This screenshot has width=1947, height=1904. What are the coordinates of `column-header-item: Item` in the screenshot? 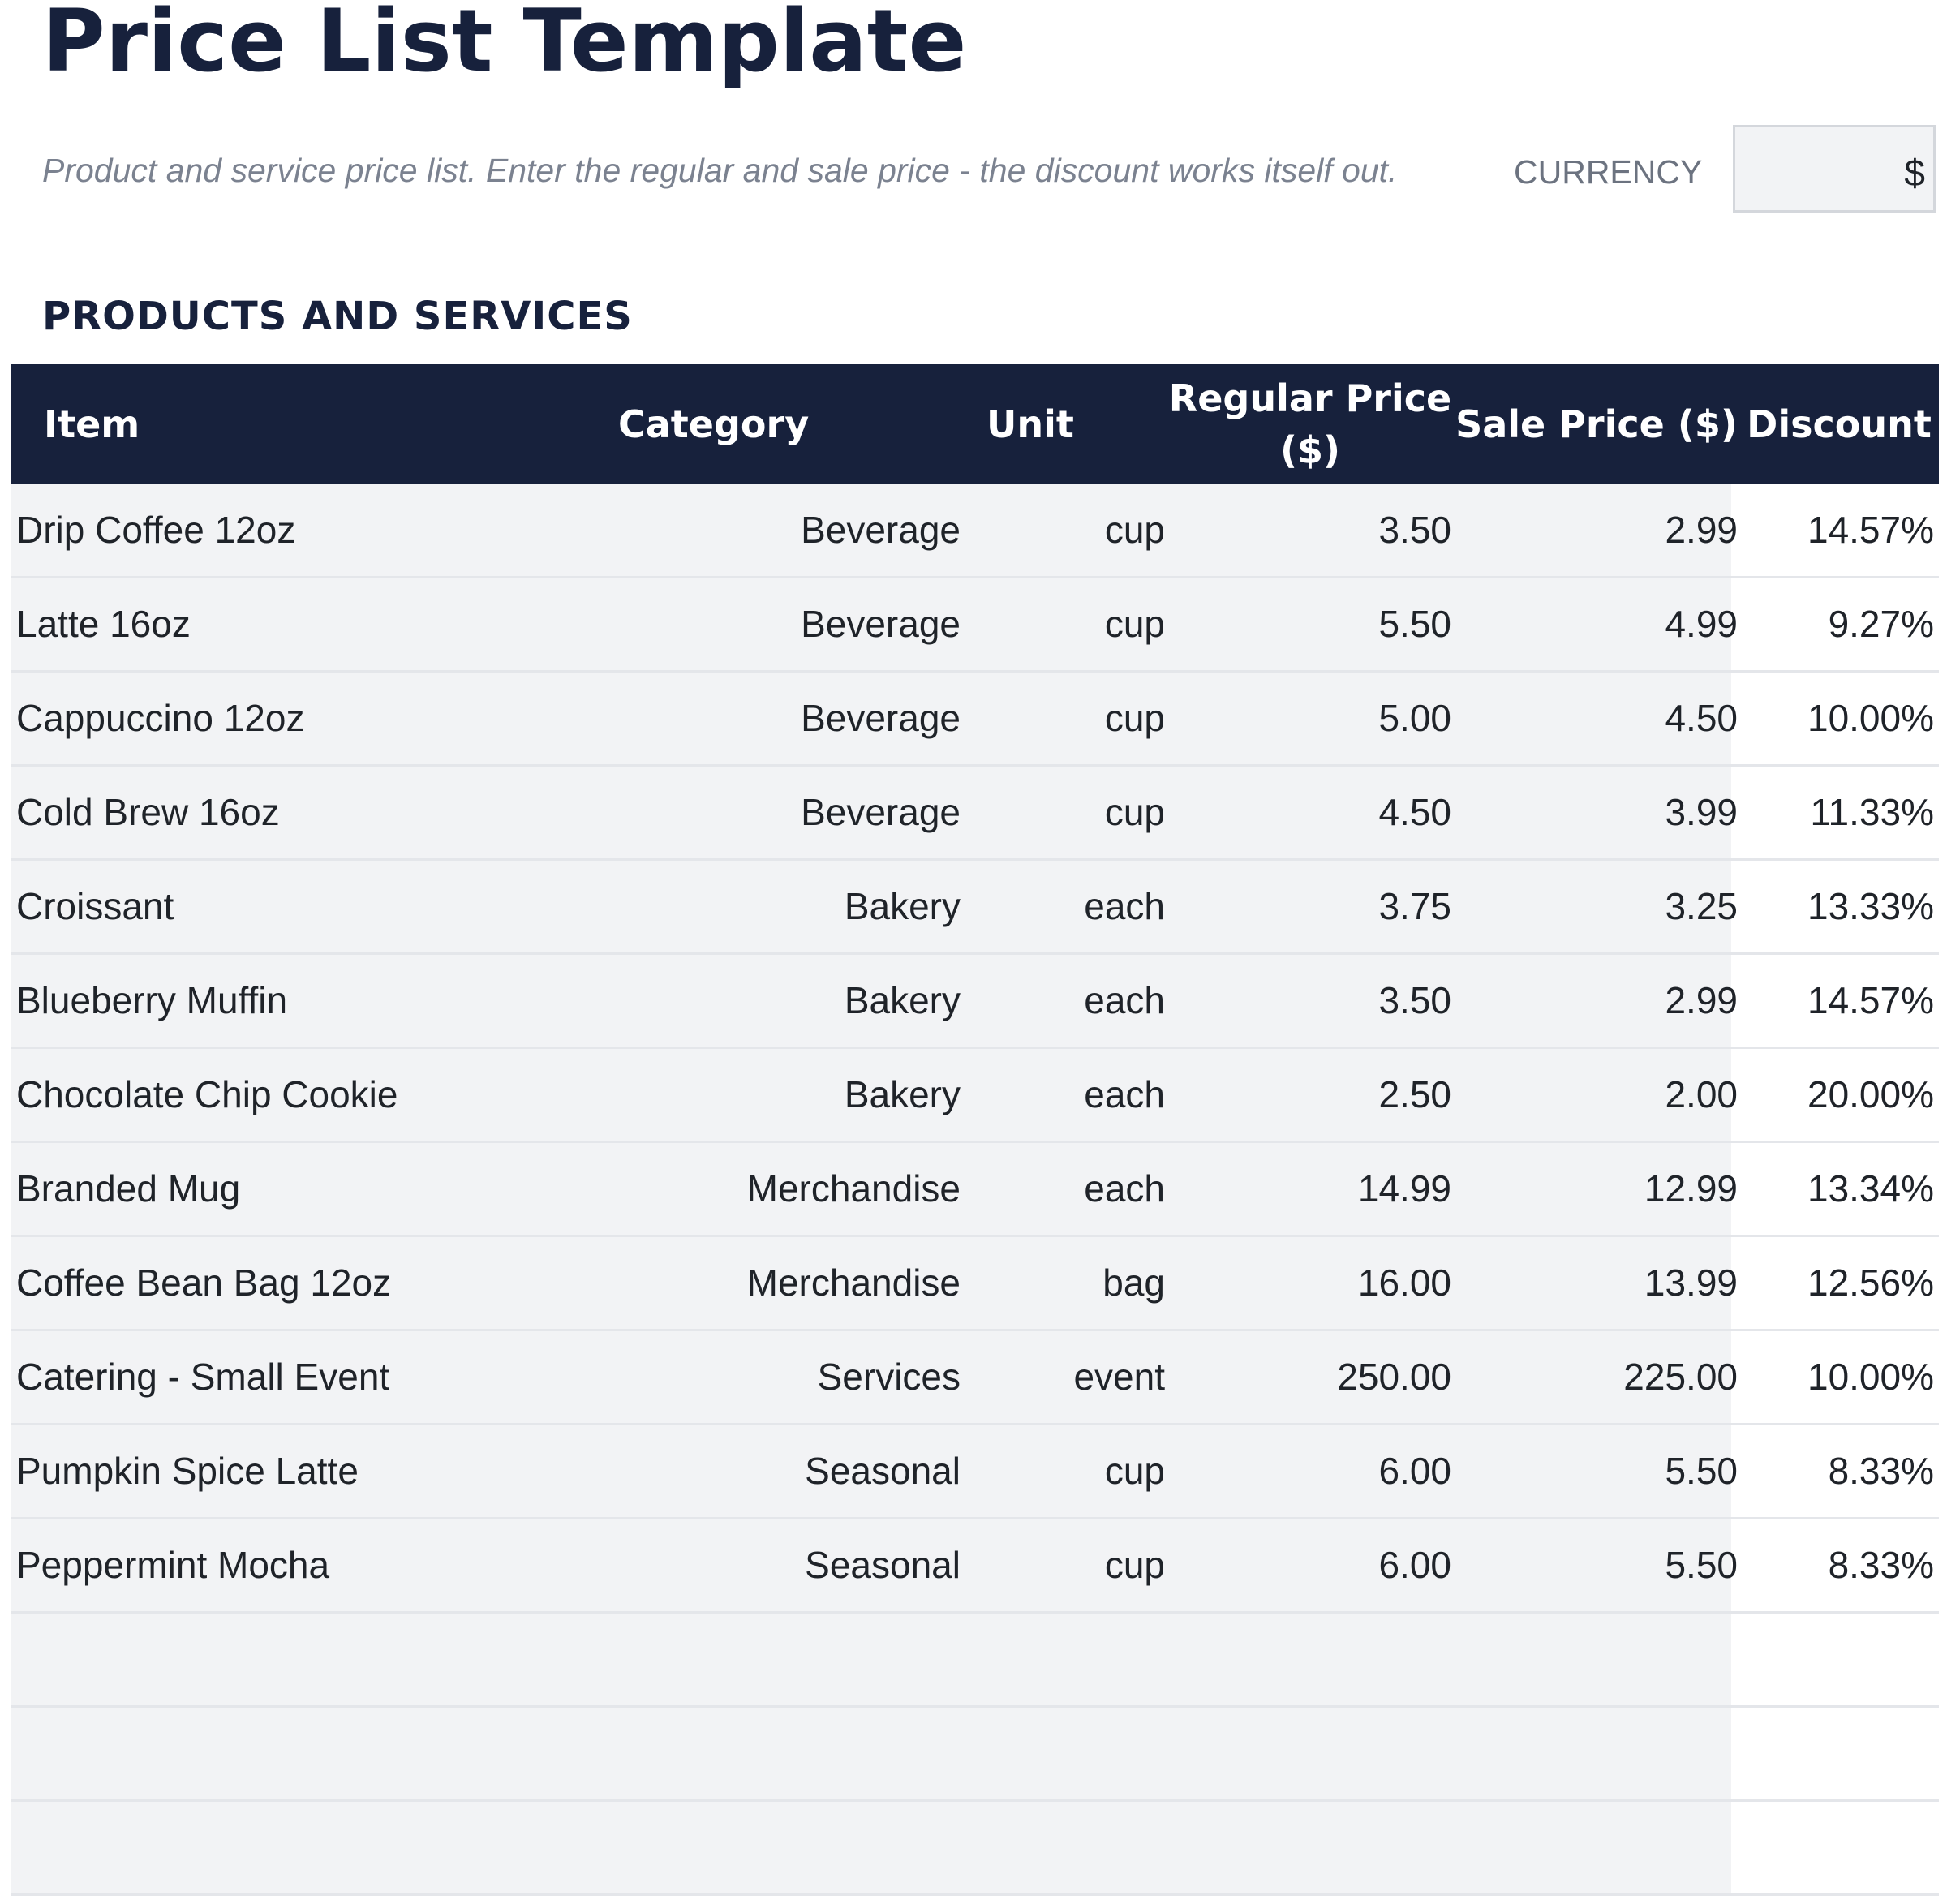 It's located at (92, 424).